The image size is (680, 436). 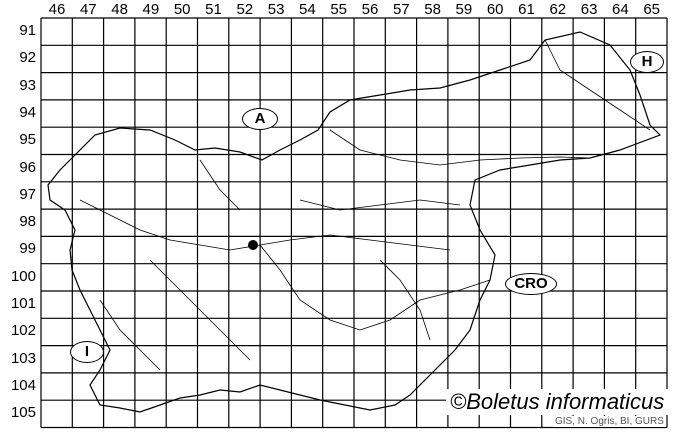 I want to click on row-label: 92, so click(x=27, y=58).